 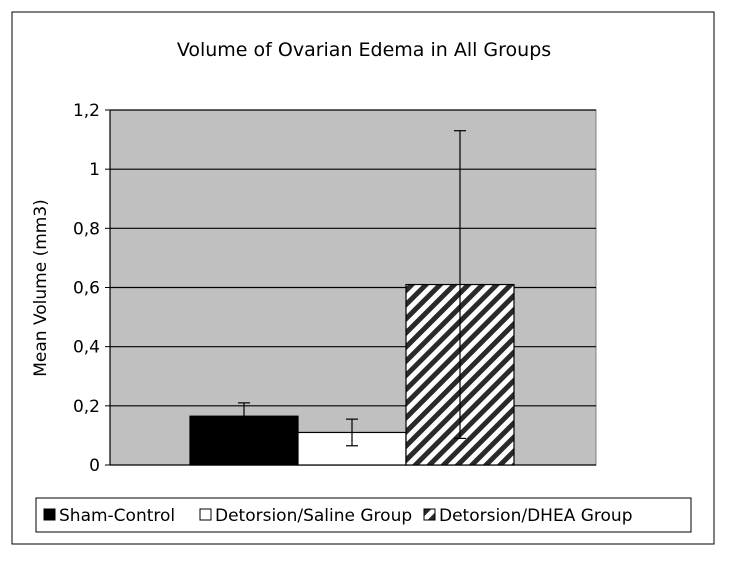 I want to click on y-axis-label: Mean Volume (mm3), so click(x=41, y=288).